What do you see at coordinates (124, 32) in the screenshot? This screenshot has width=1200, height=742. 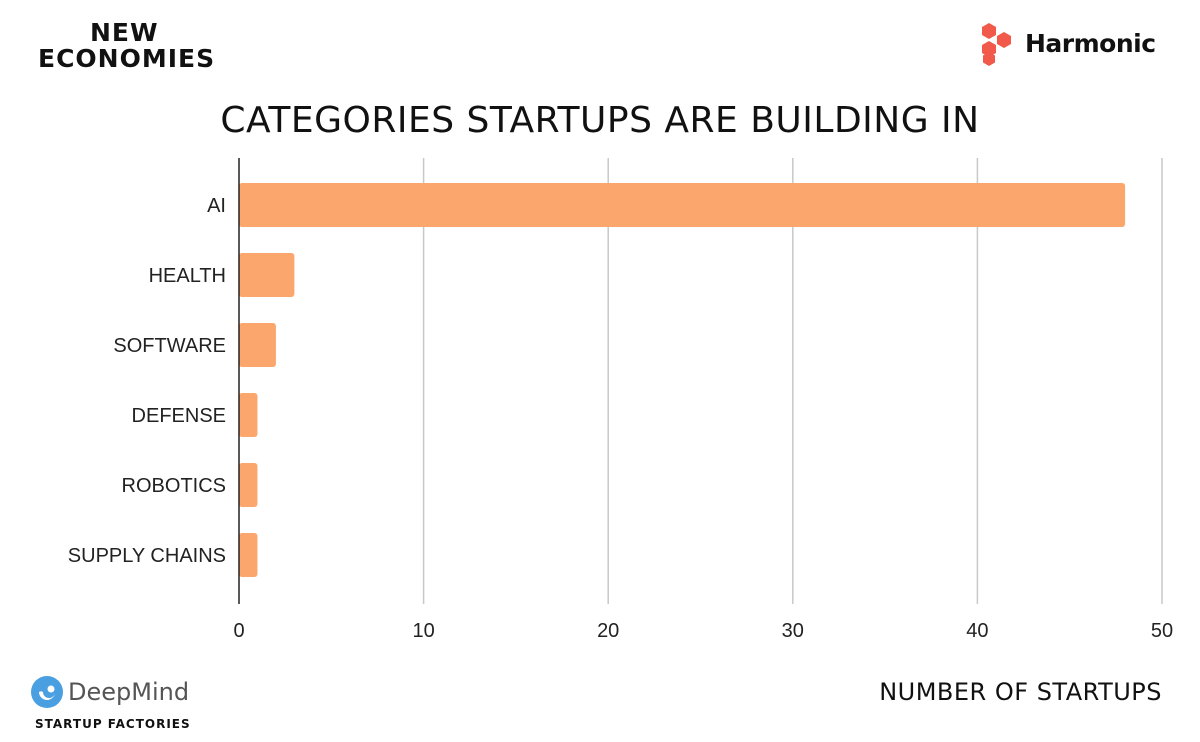 I see `logo-line-1: NEW` at bounding box center [124, 32].